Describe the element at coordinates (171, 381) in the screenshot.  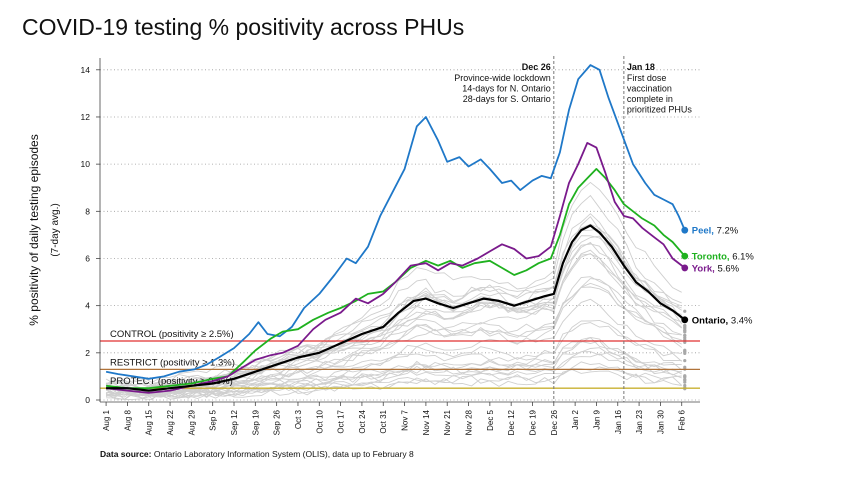
I see `threshold-label: PROTECT (positivity ≥ 0.5%)` at that location.